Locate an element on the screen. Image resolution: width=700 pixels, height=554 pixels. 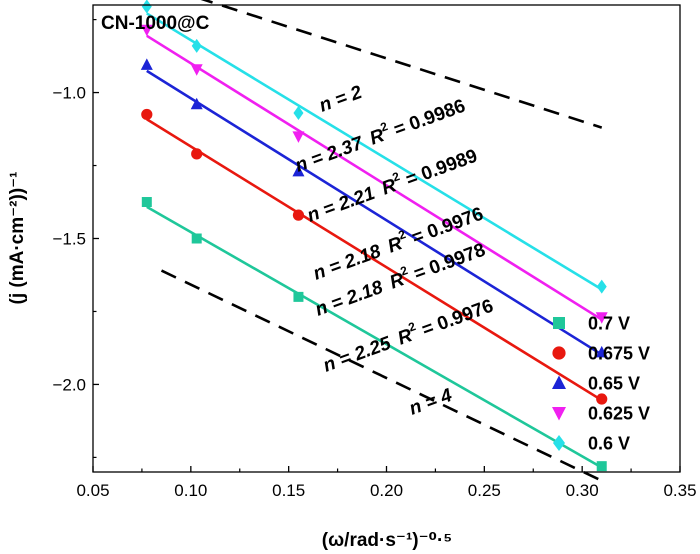
legend: 0.7 V 0.675 V 0.65 V 0.625 V 0.6 V is located at coordinates (601, 384).